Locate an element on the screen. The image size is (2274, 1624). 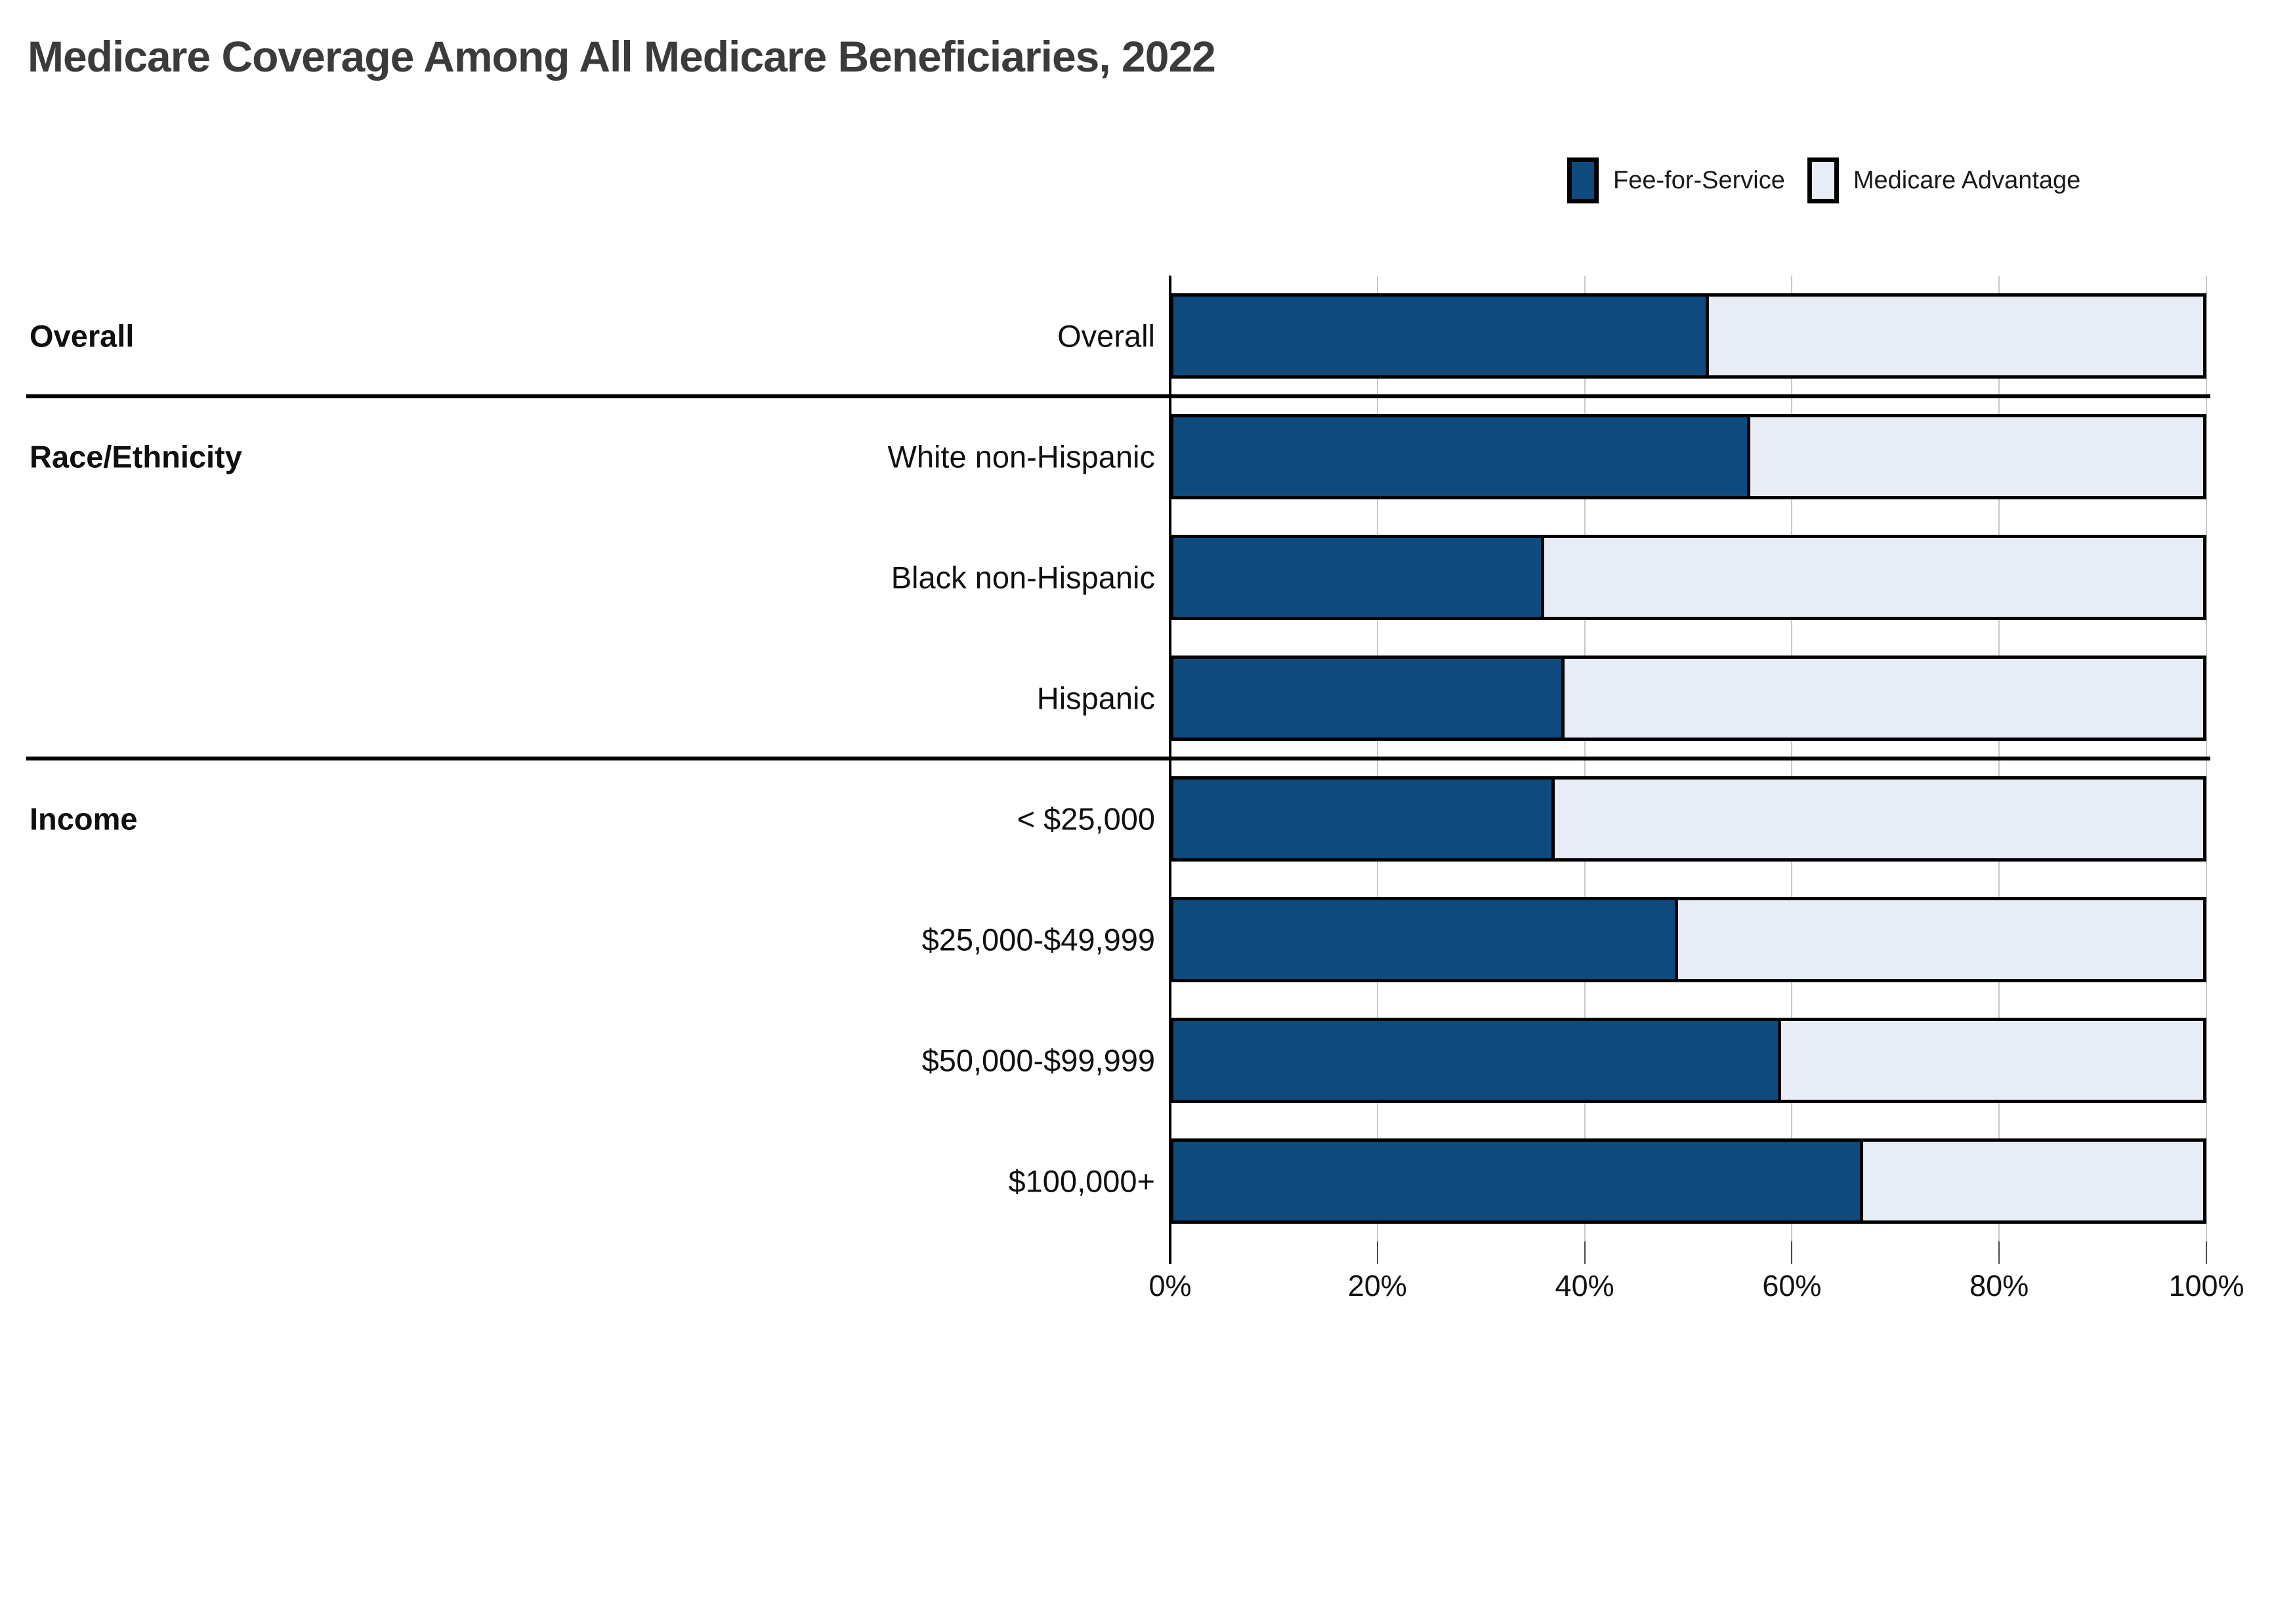
row-label: $25,000-$49,999 is located at coordinates (1038, 940).